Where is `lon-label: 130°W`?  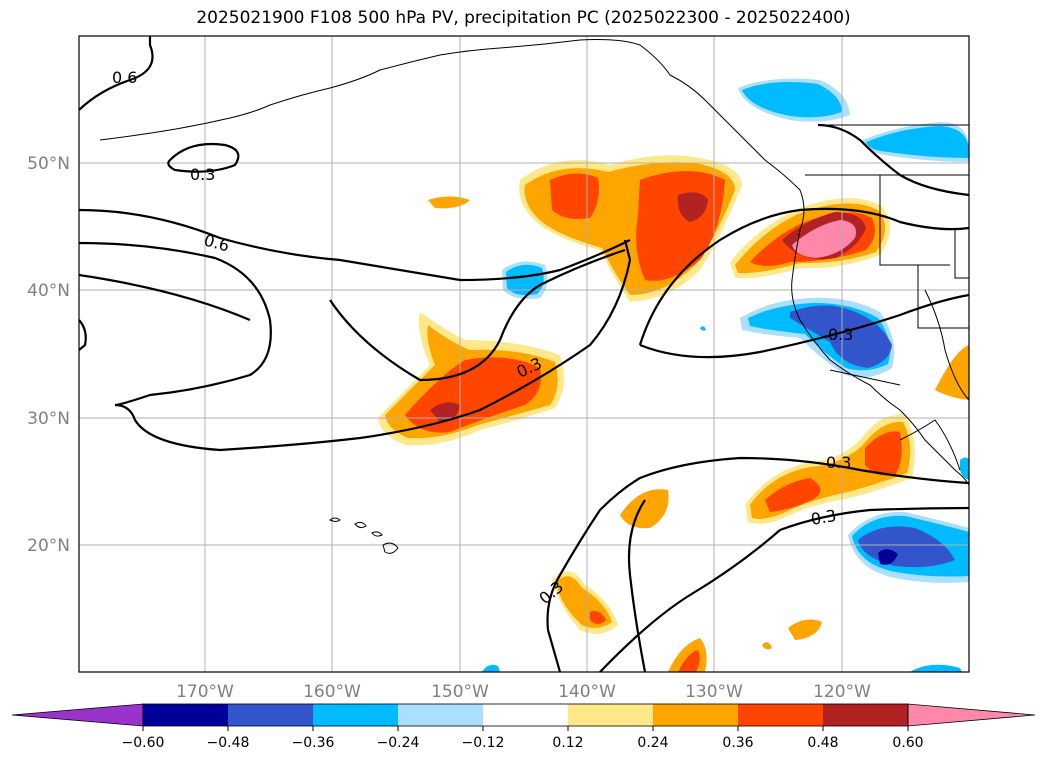 lon-label: 130°W is located at coordinates (714, 692).